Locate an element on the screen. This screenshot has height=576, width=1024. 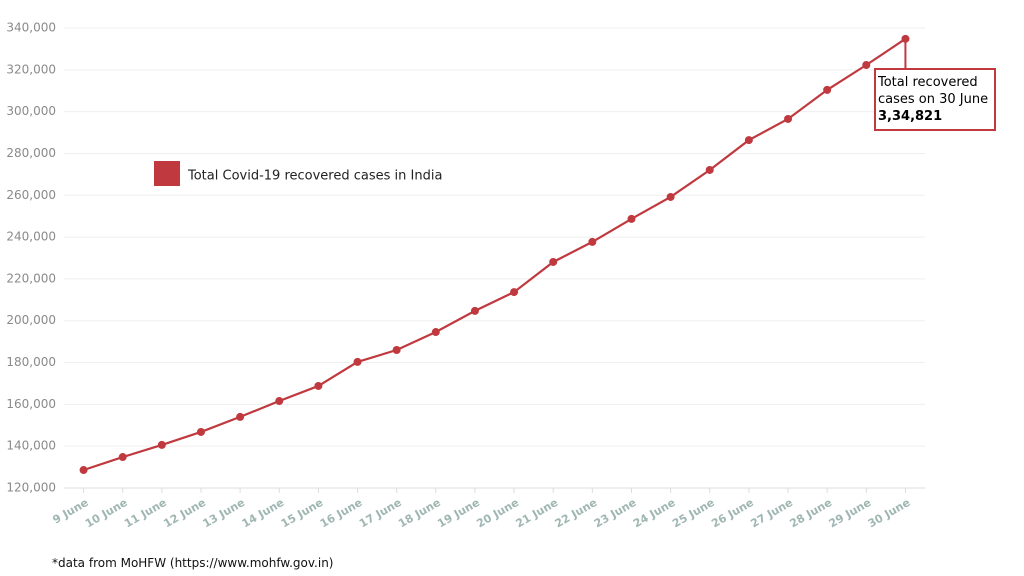
x-tick-label: 21 June is located at coordinates (537, 513).